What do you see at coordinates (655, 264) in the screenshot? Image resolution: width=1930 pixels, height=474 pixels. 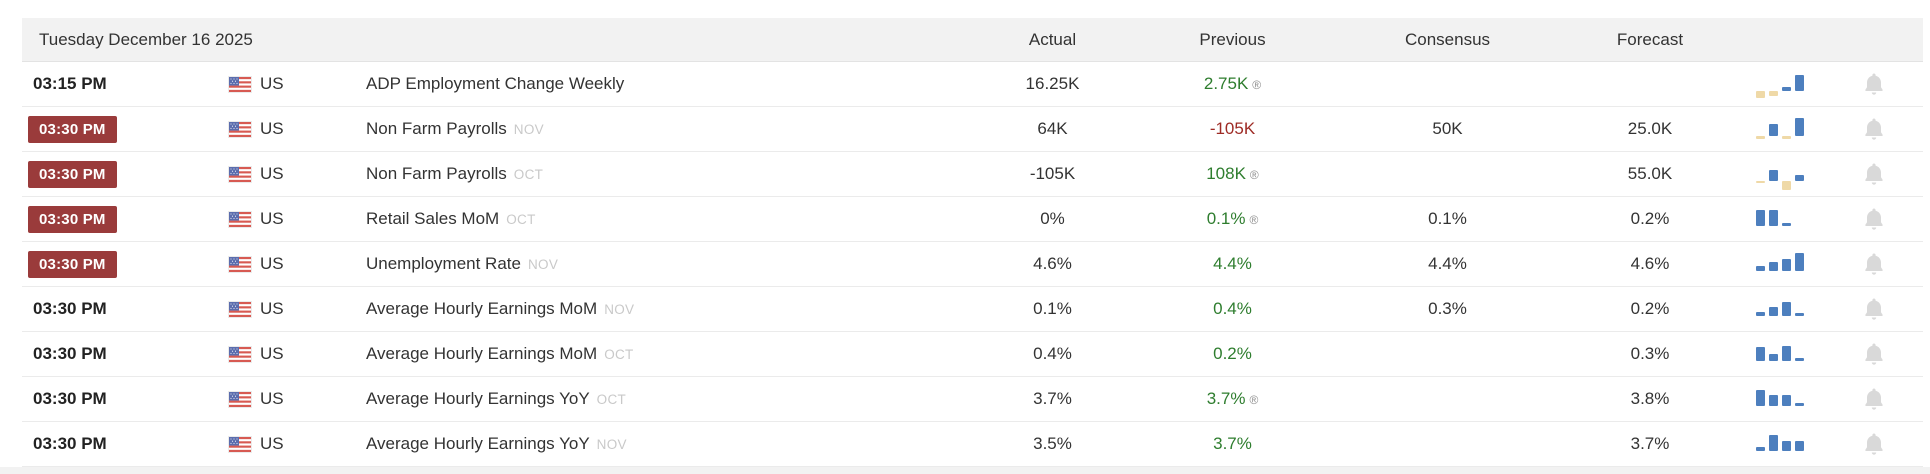 I see `event-name-link: Unemployment Rate NOV` at bounding box center [655, 264].